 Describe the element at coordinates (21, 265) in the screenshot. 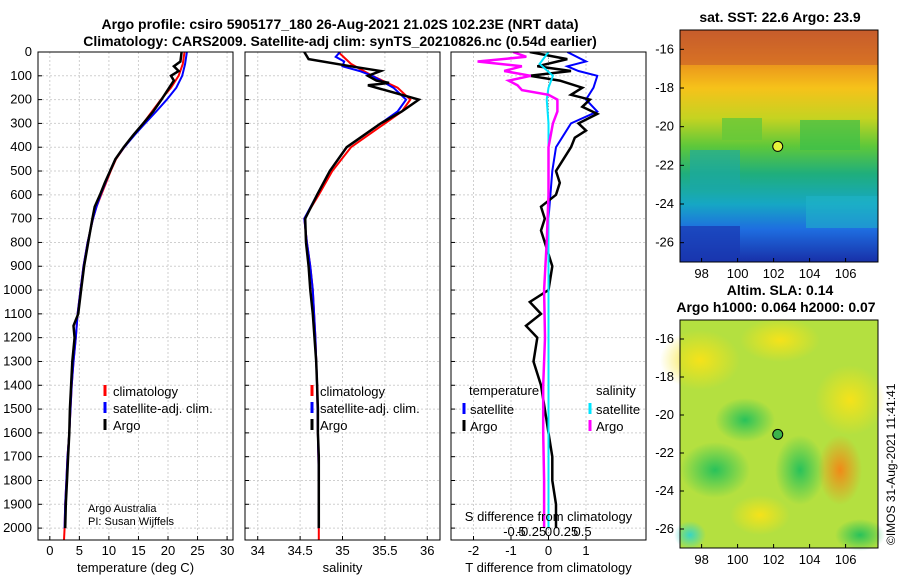

I see `y-tick-label: 900` at that location.